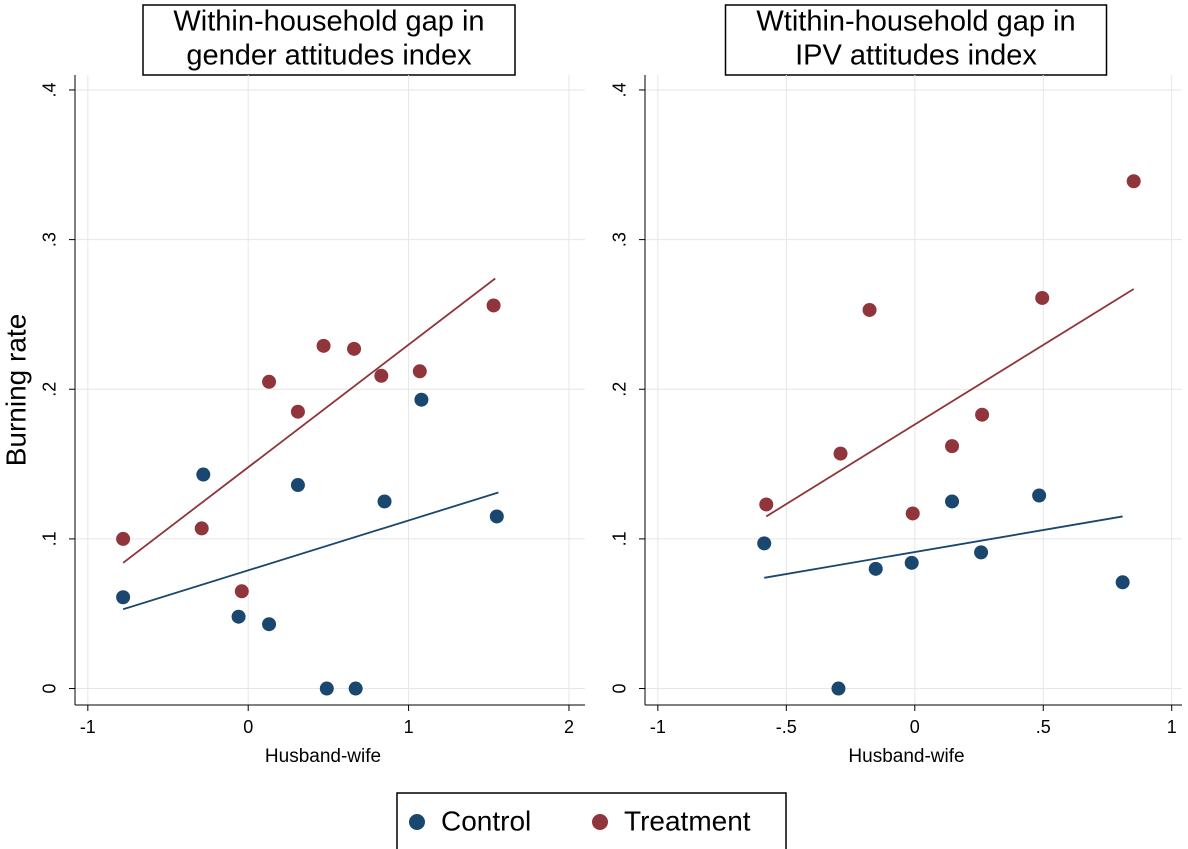 The height and width of the screenshot is (849, 1188). Describe the element at coordinates (15, 390) in the screenshot. I see `y-axis-label: Burning rate` at that location.